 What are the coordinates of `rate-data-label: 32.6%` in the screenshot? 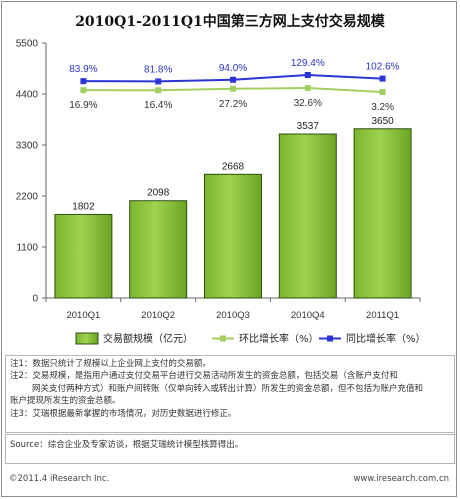 It's located at (308, 103).